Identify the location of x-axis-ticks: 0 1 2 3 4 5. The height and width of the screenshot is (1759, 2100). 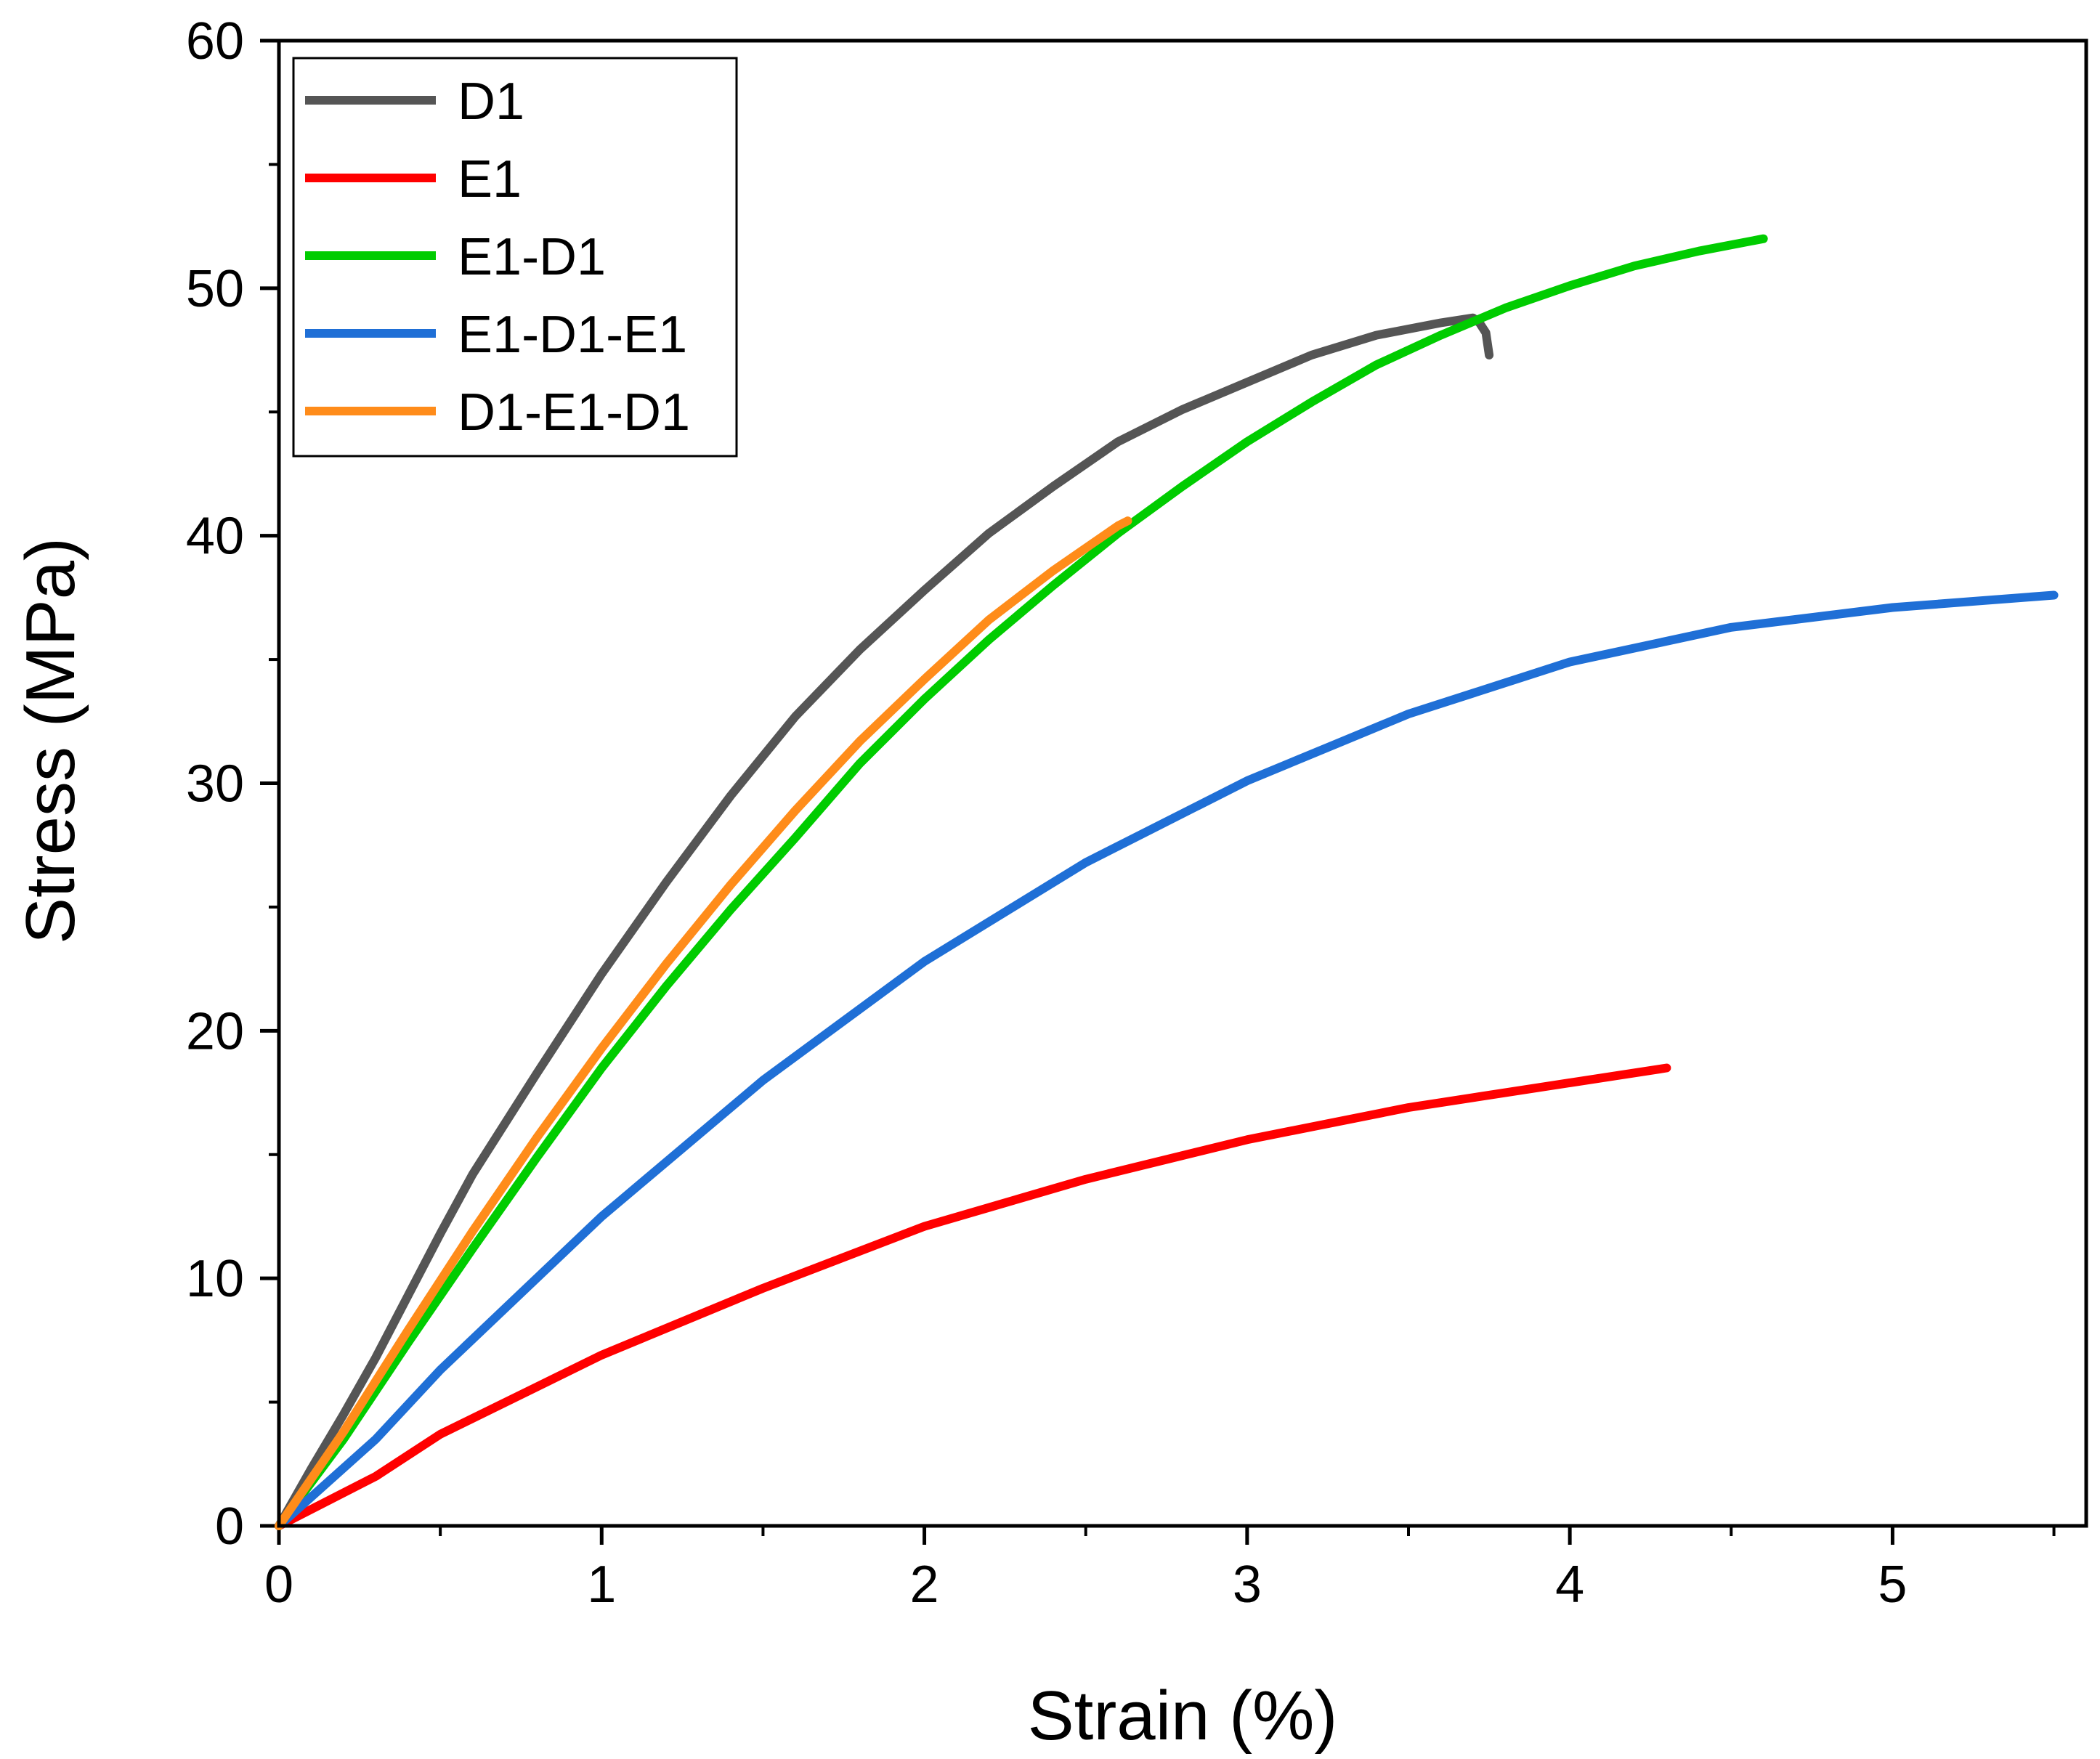
(1160, 1570).